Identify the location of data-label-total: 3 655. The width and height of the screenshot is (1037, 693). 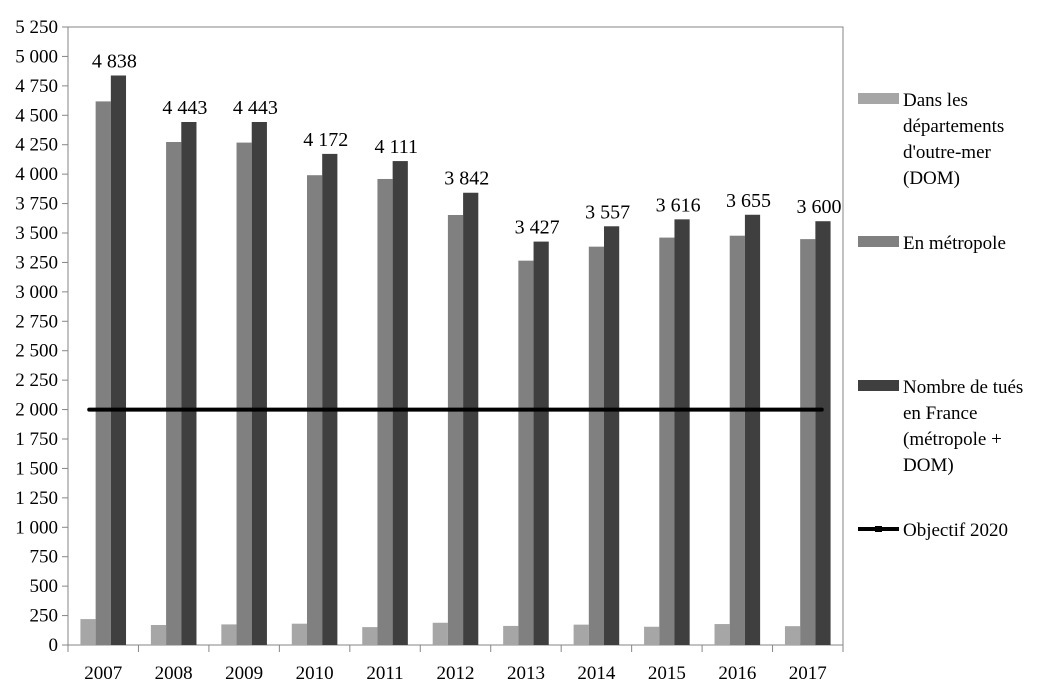
(748, 201).